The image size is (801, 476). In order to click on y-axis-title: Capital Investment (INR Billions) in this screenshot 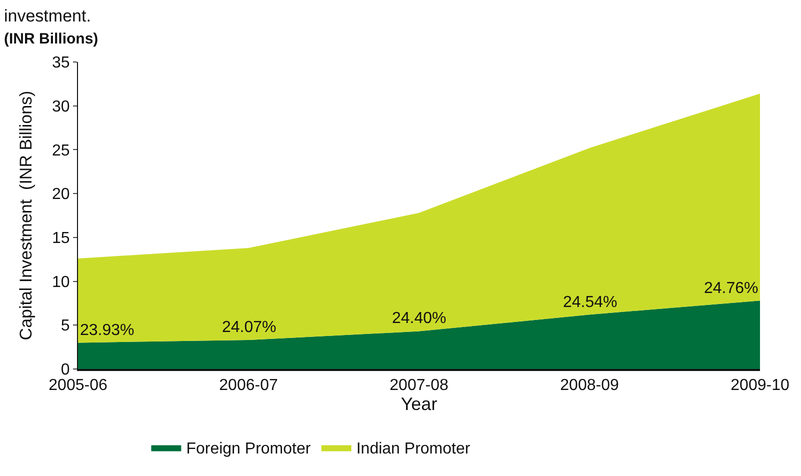, I will do `click(26, 215)`.